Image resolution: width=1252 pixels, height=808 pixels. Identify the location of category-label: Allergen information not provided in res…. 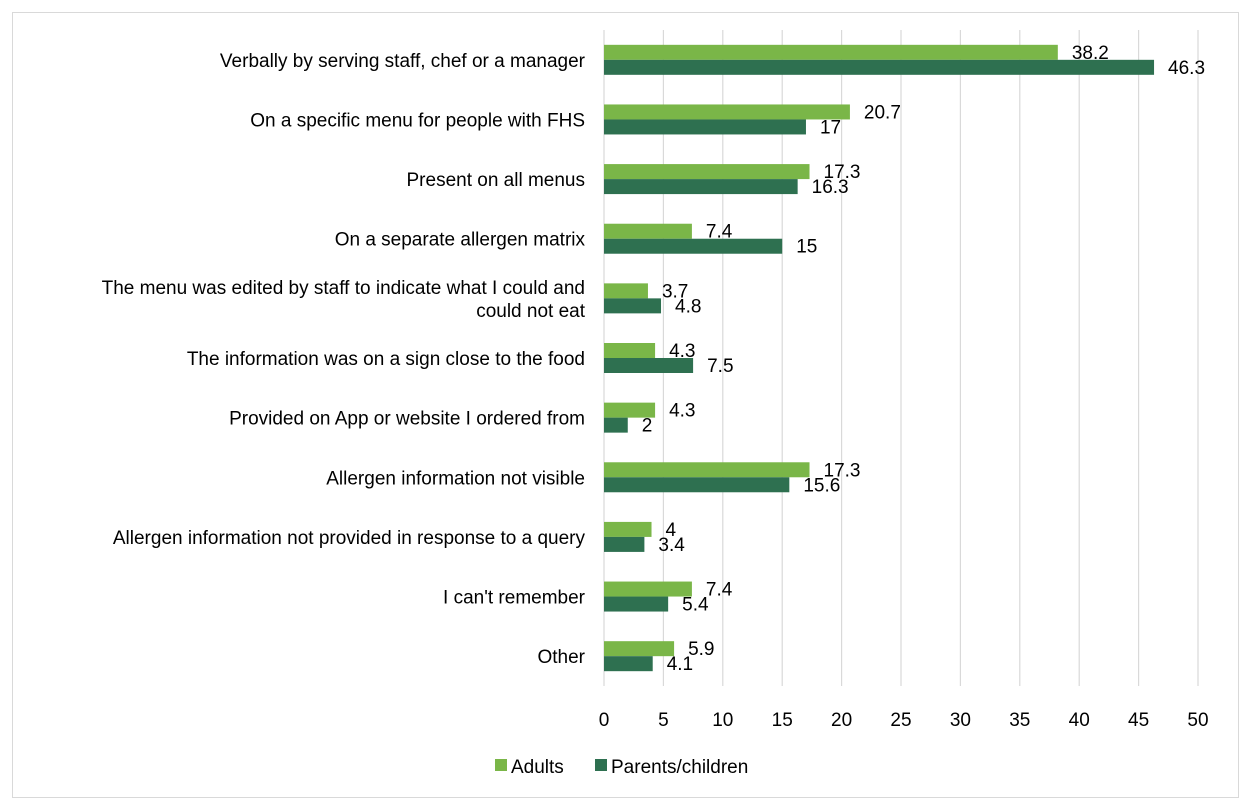
(349, 538).